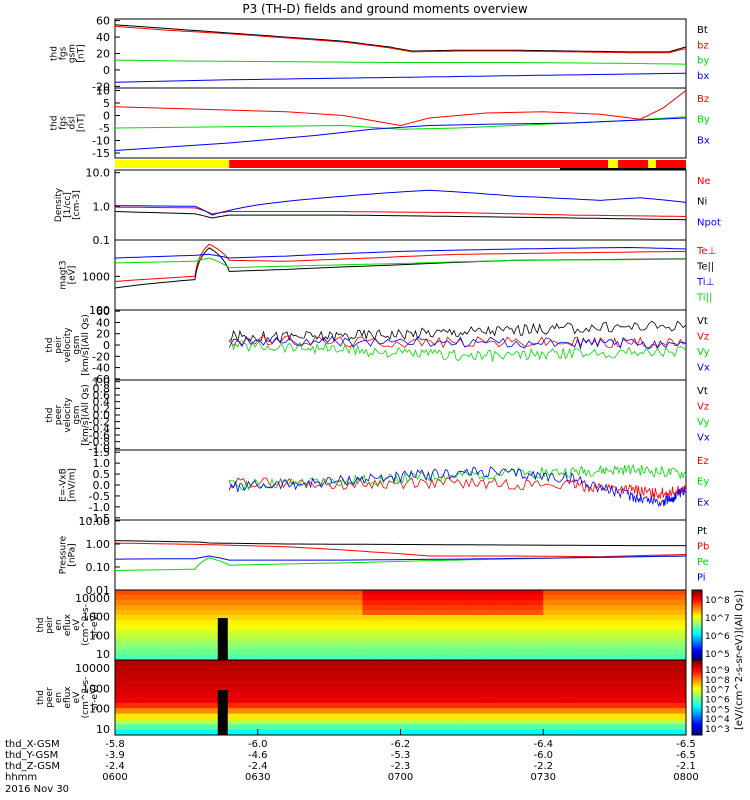 The width and height of the screenshot is (750, 800). Describe the element at coordinates (64, 274) in the screenshot. I see `ylabel-line: magt3` at that location.